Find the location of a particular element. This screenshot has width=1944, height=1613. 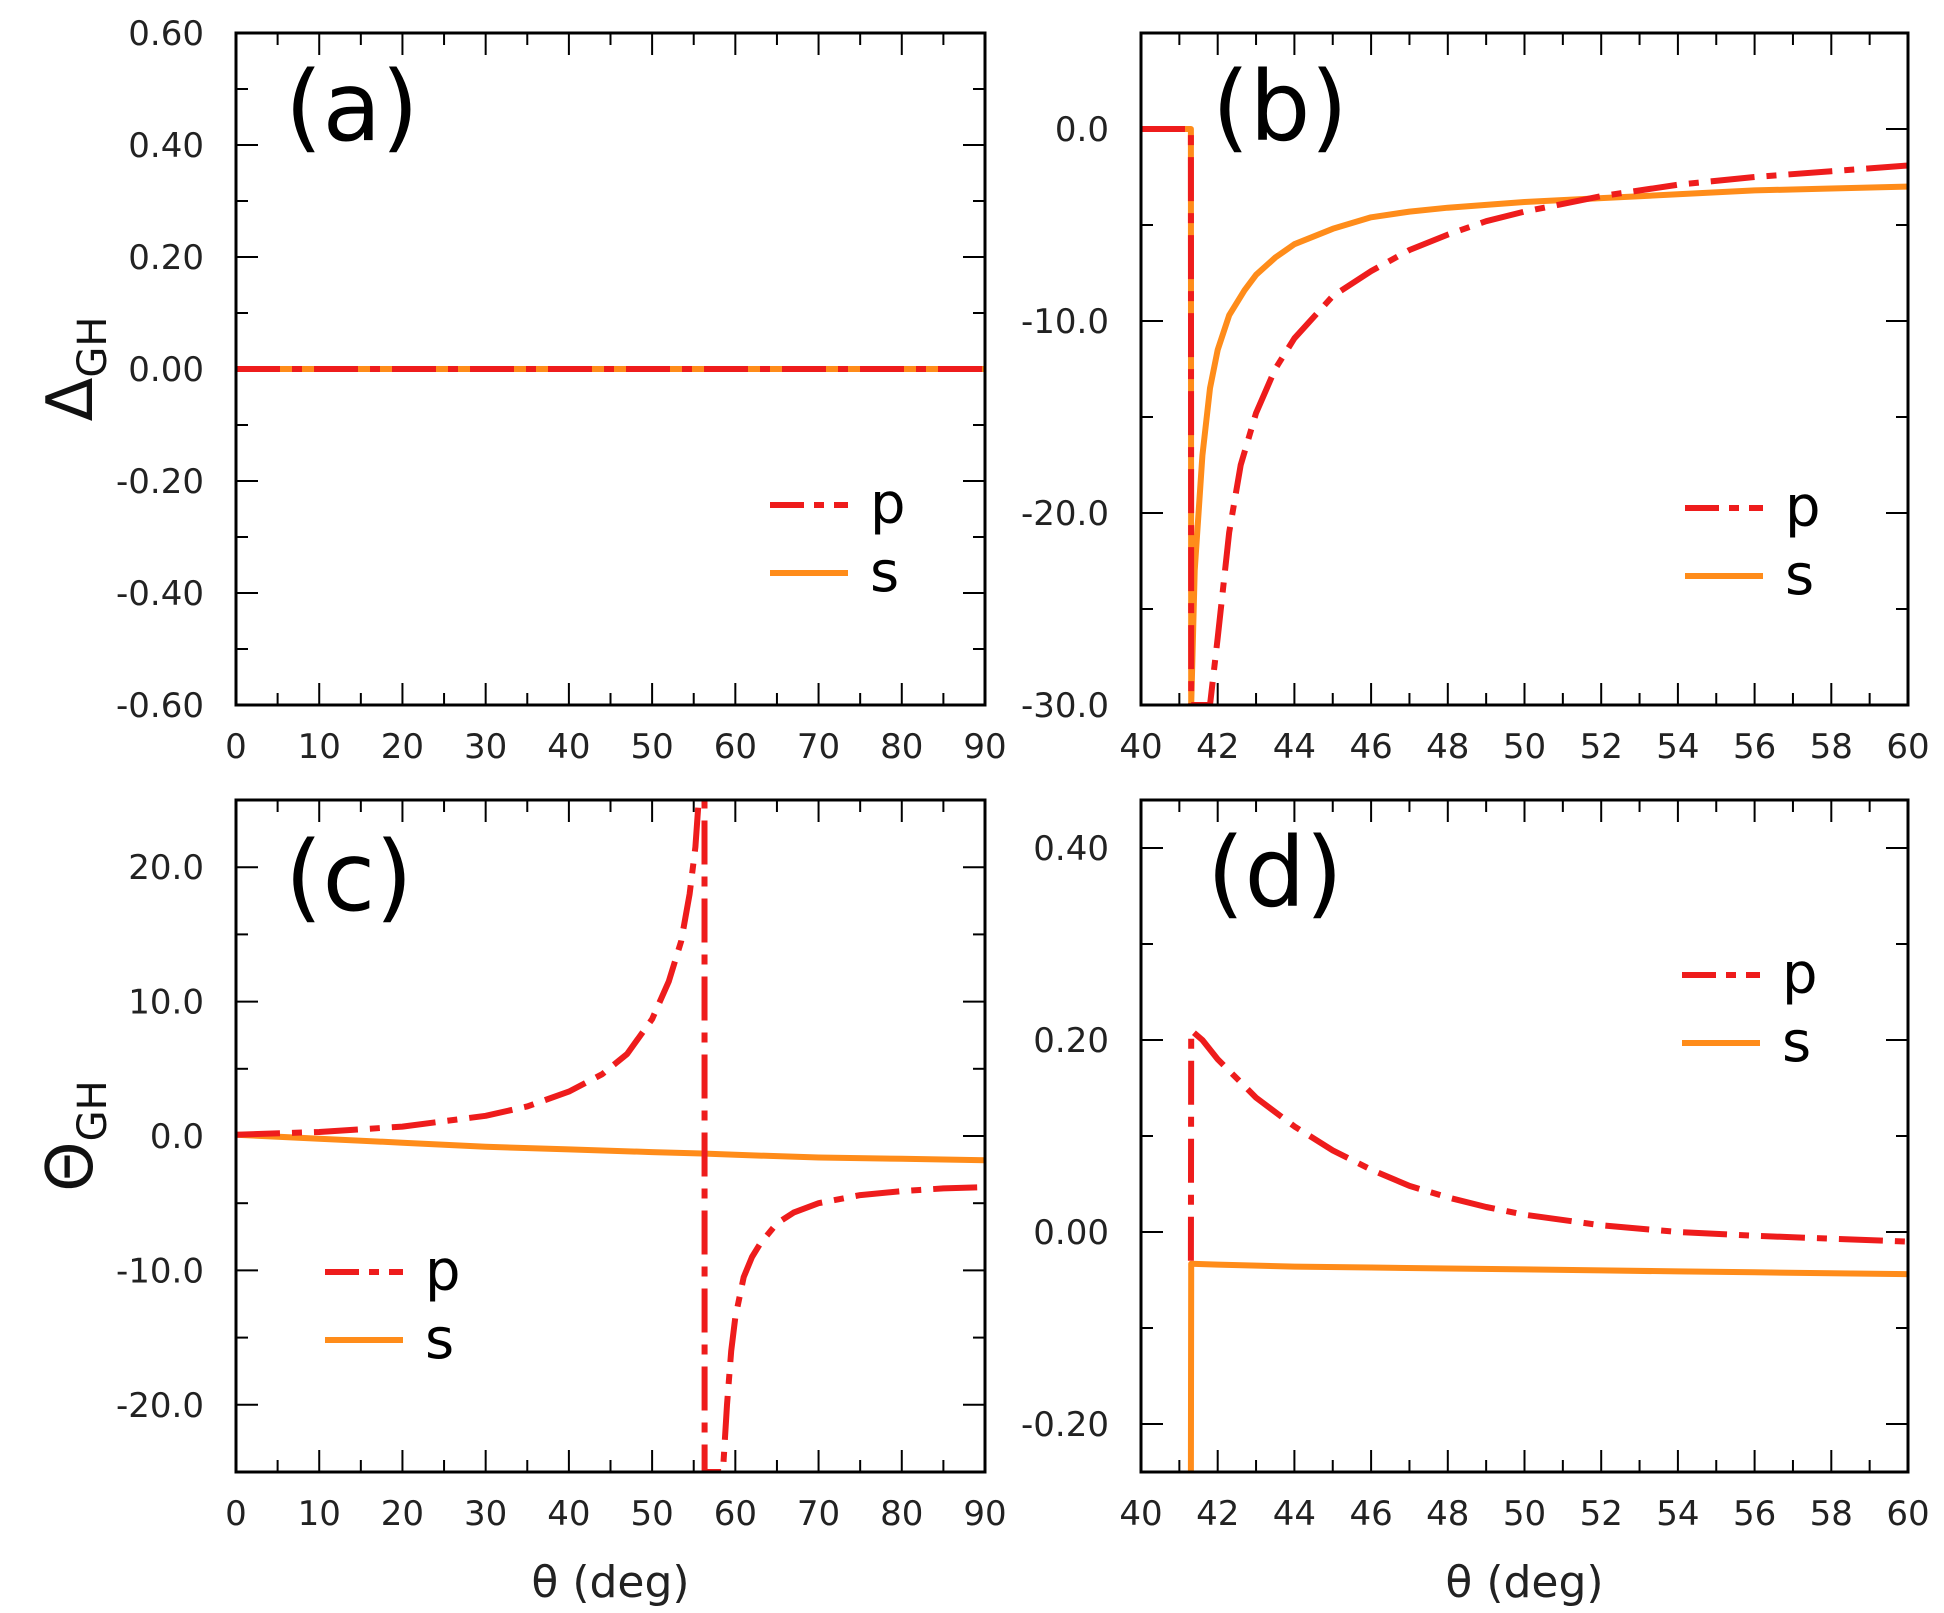

y-tick-label: -0.60 is located at coordinates (160, 706).